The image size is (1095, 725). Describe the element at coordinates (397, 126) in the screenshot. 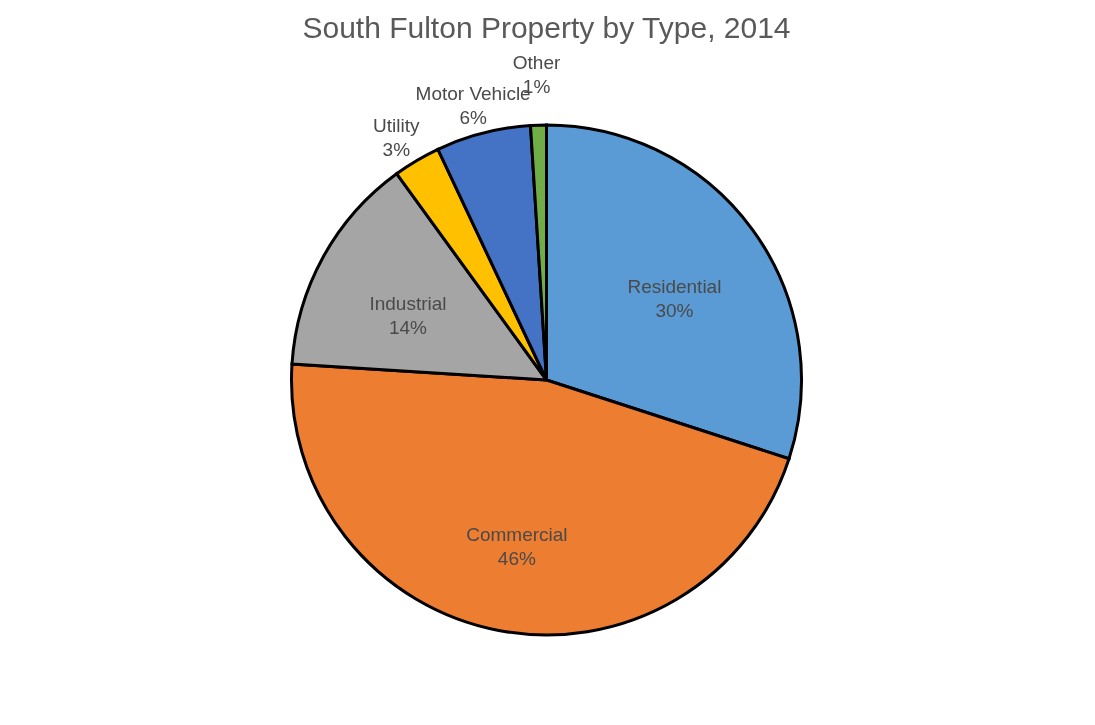

I see `slice-label: Utility` at that location.